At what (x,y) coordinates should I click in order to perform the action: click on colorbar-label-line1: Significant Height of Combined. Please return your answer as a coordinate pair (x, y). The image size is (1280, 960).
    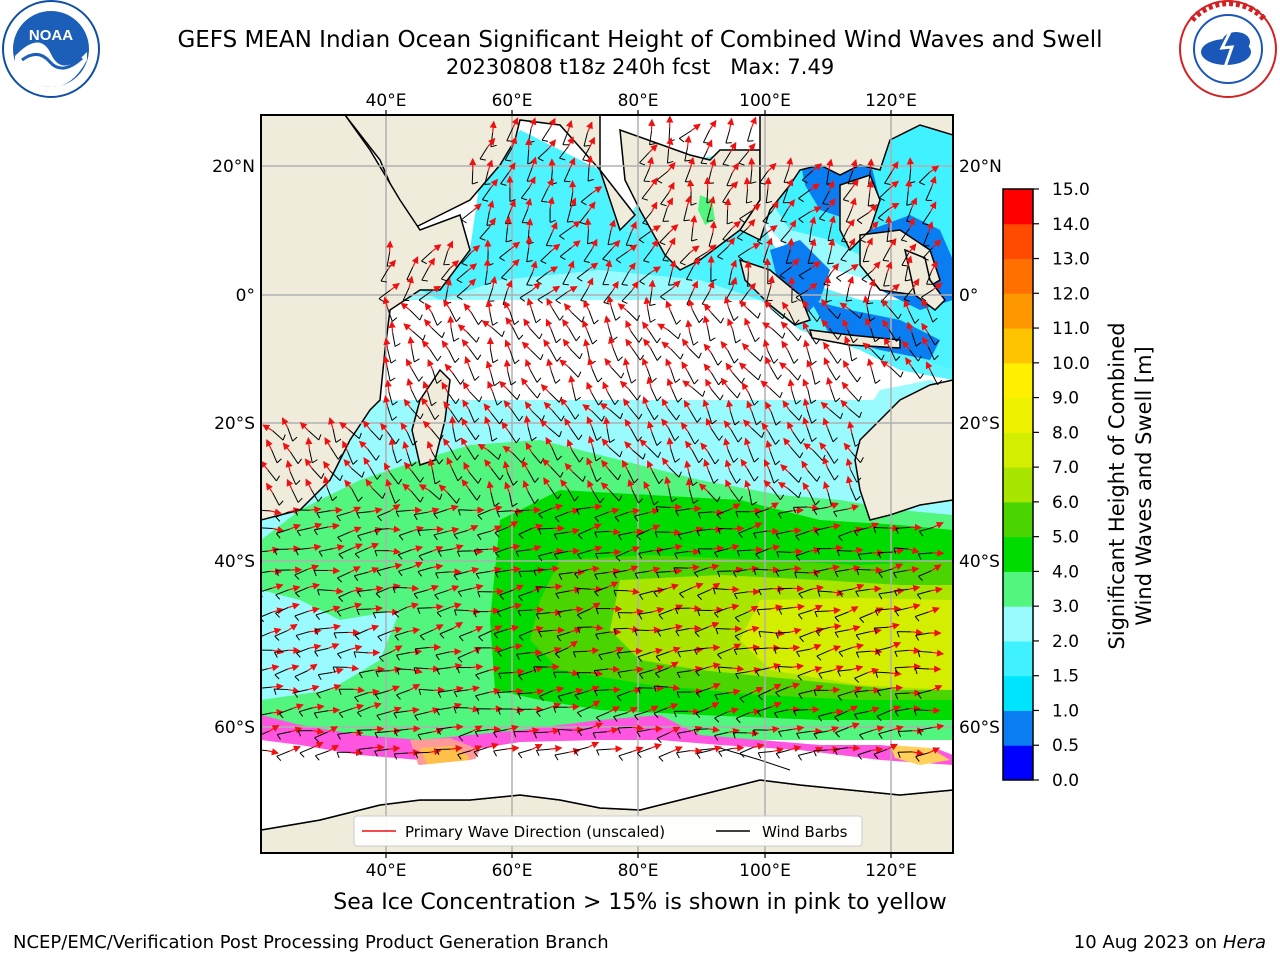
    Looking at the image, I should click on (1117, 485).